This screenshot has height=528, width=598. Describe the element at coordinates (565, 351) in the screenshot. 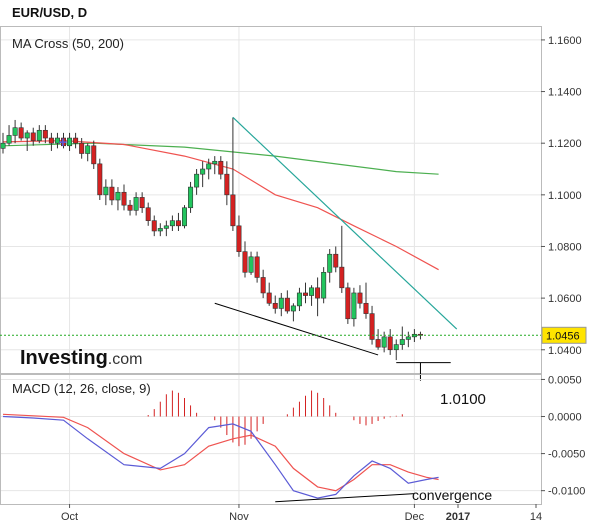

I see `price-tick-label: 1.0400` at that location.